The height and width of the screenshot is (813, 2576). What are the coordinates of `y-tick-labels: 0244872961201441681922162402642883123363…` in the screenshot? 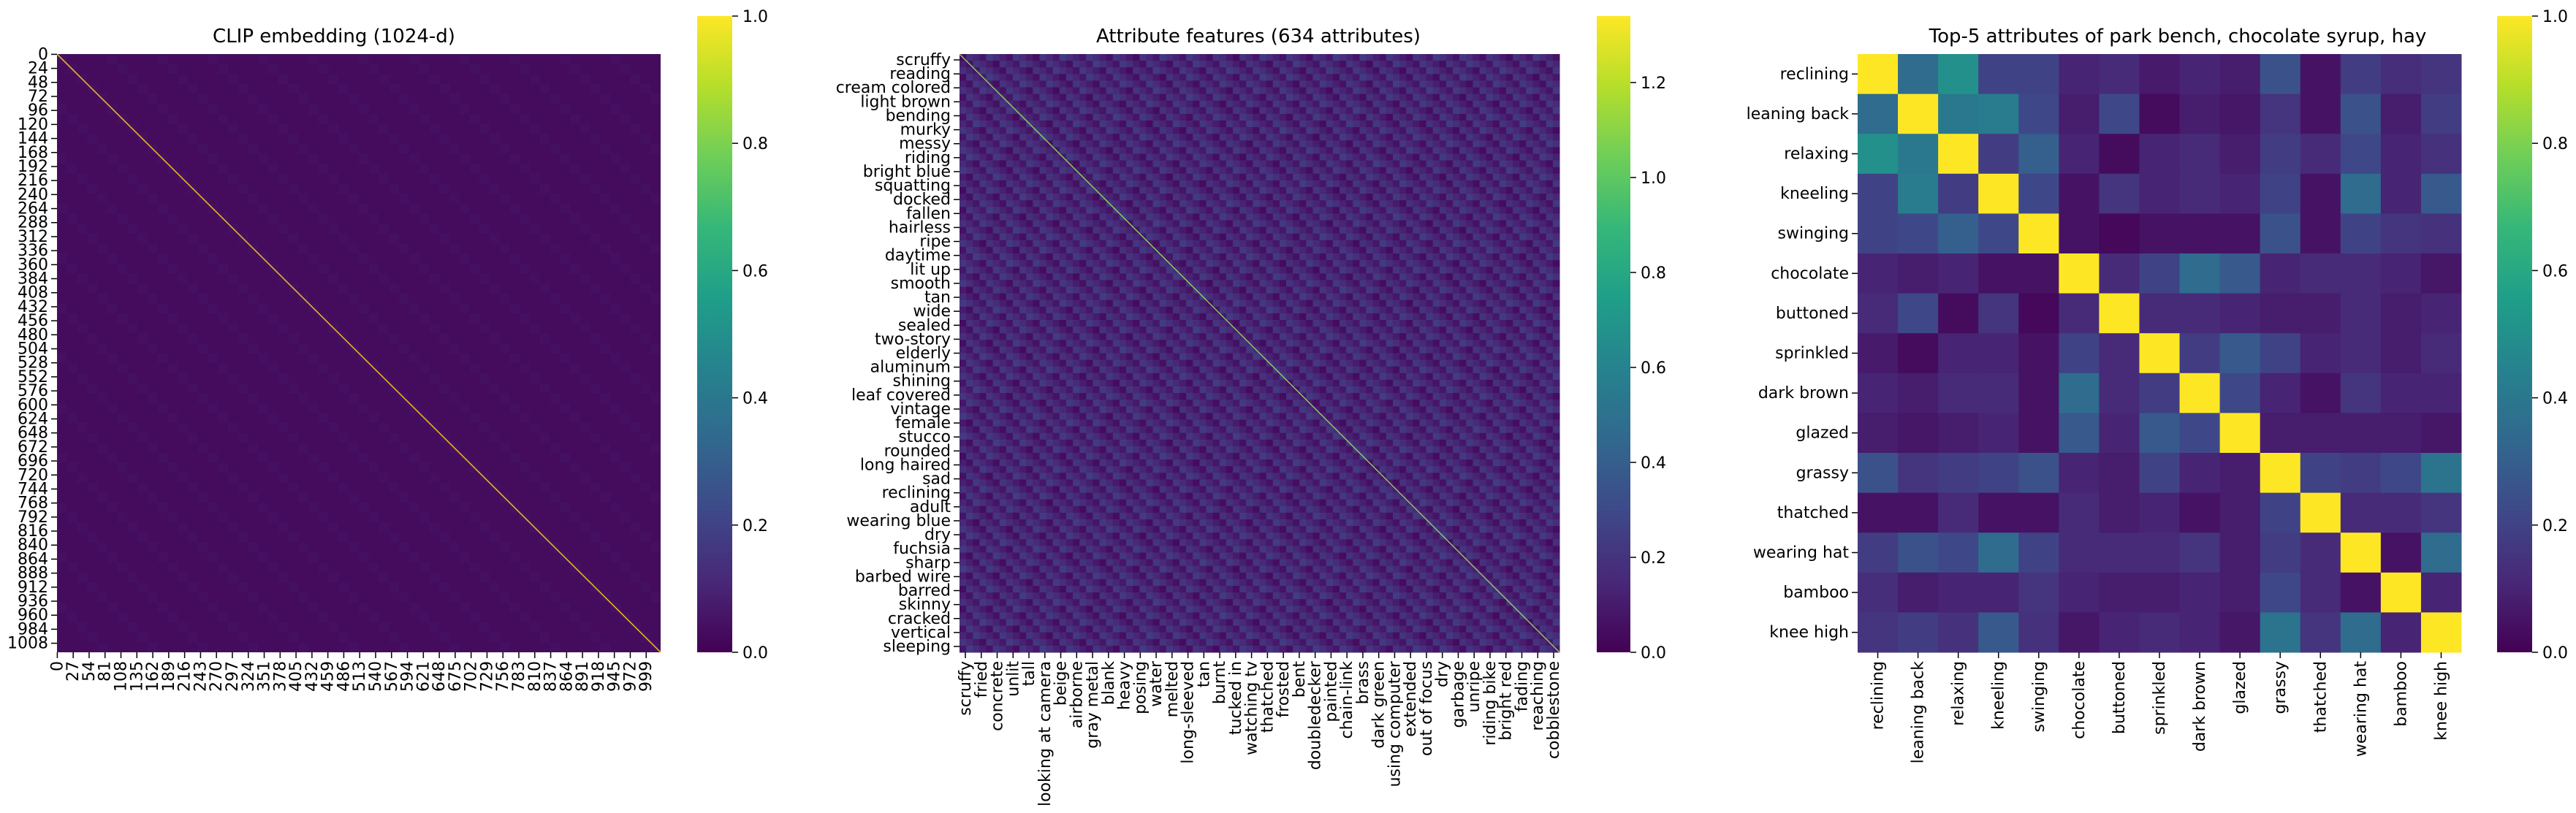 It's located at (32, 349).